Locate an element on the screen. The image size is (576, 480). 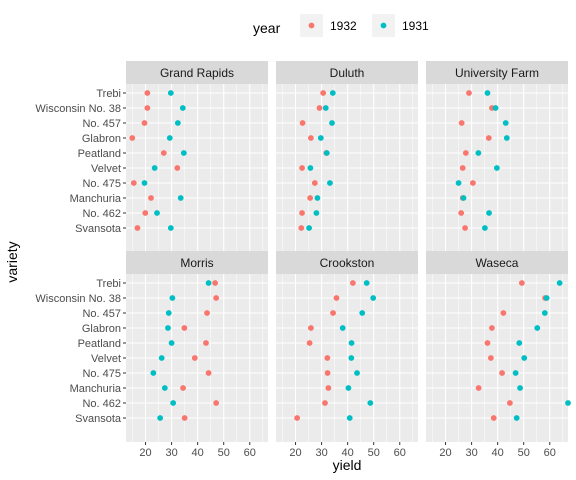
panel-waseca: Waseca 20 30 40 50 60 is located at coordinates (498, 355).